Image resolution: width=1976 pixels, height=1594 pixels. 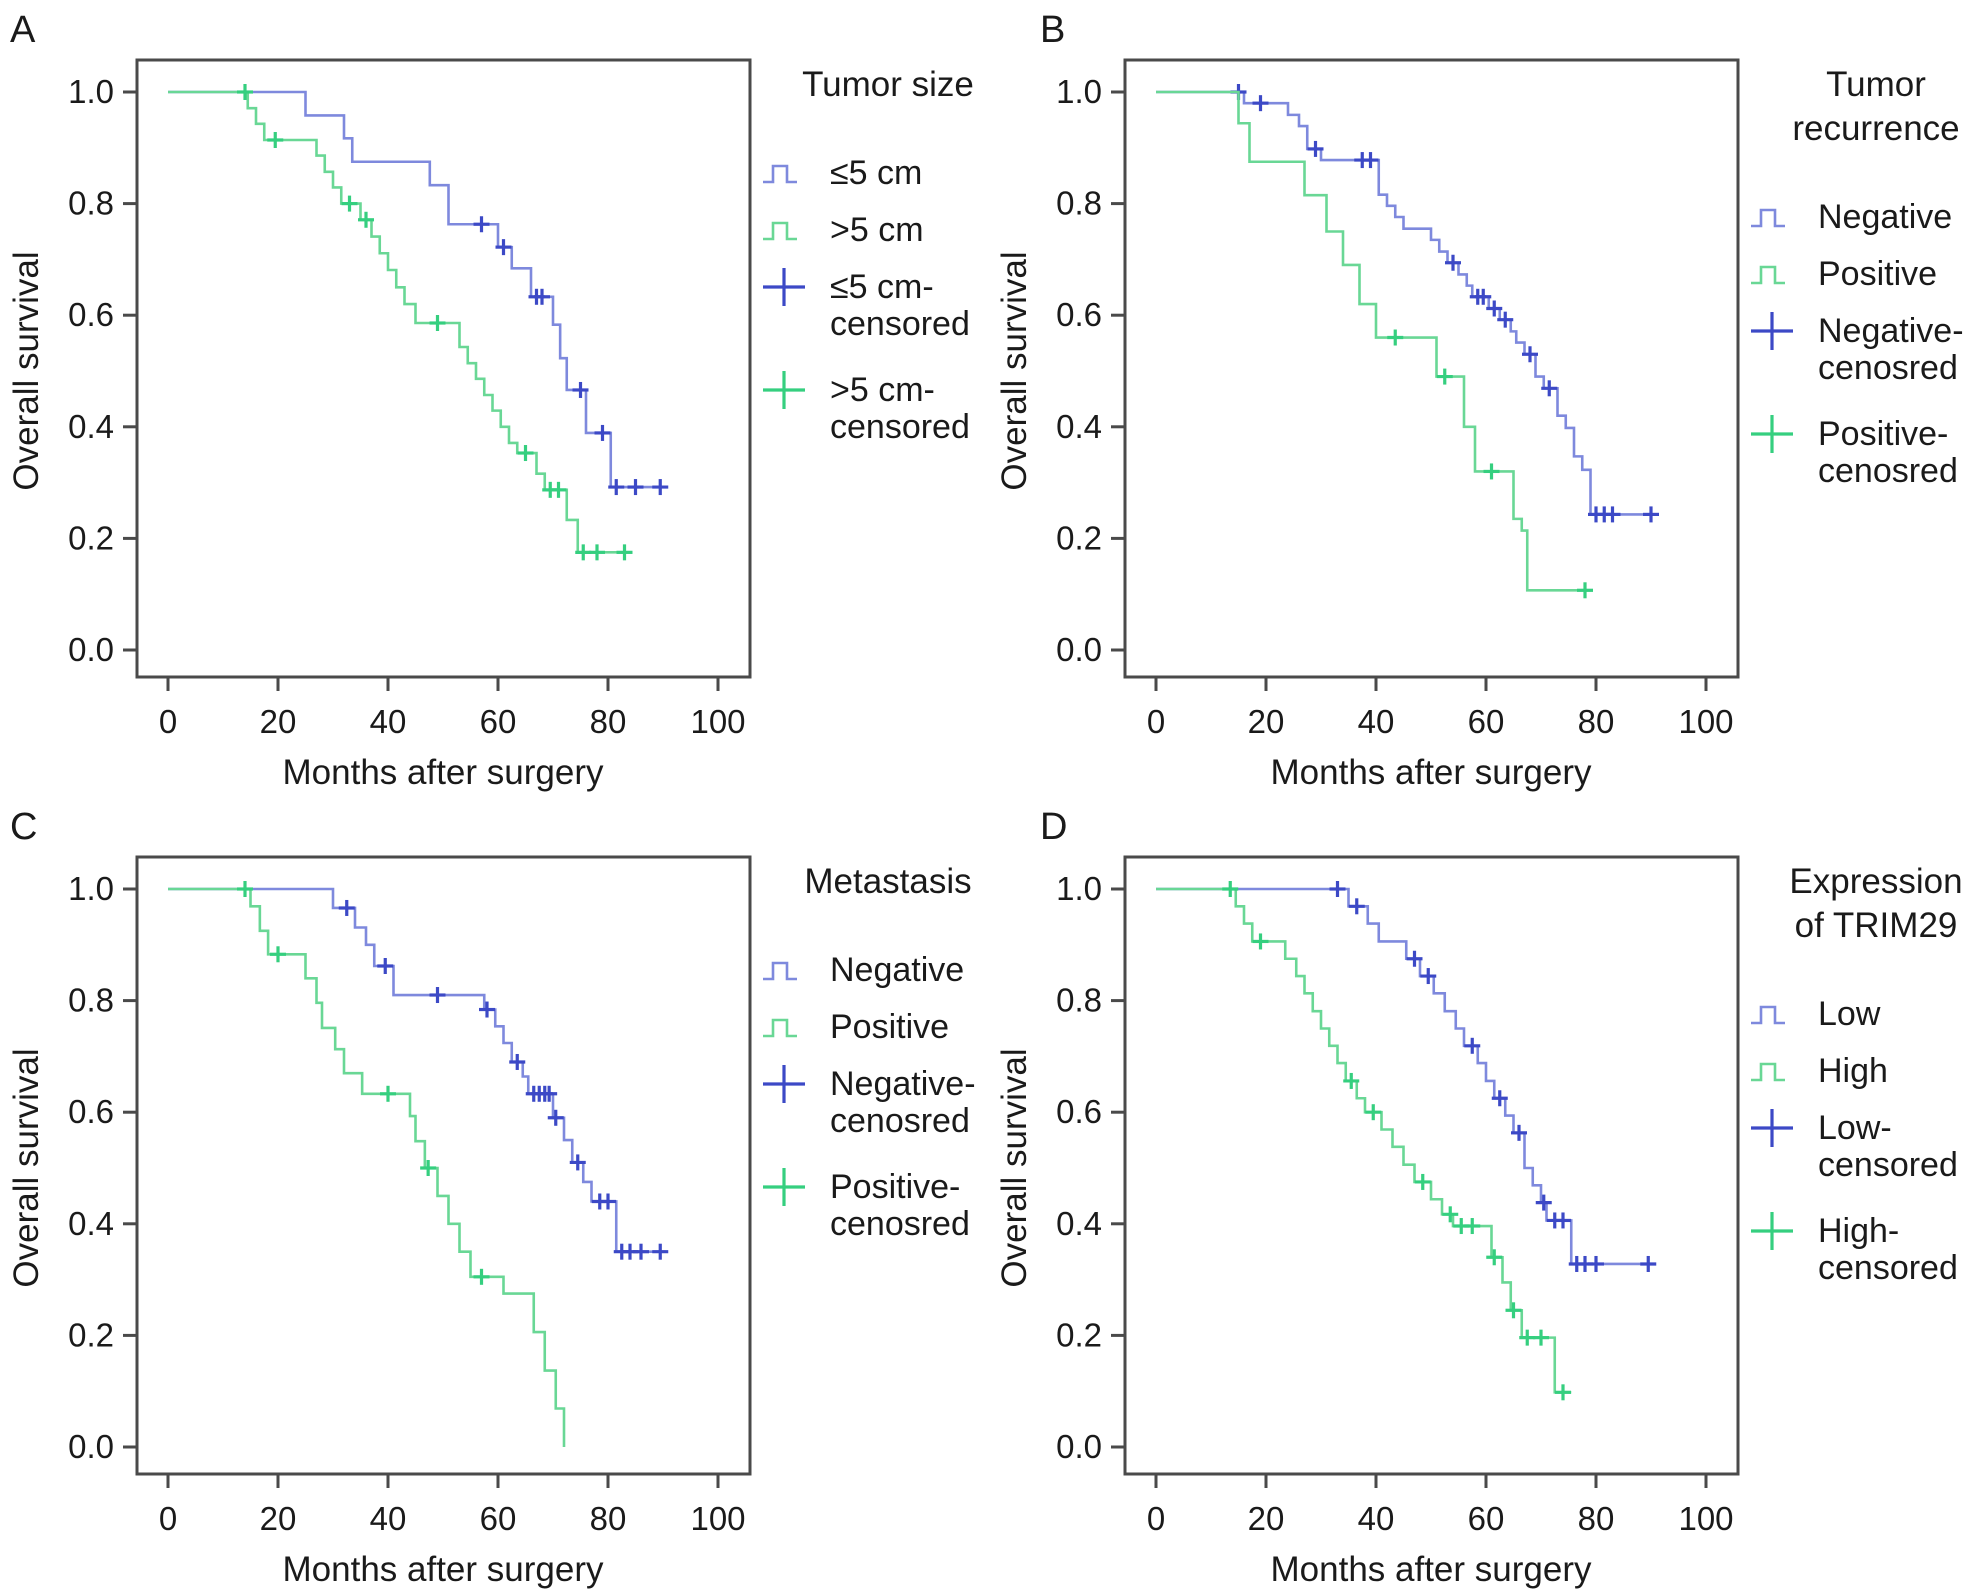 I want to click on legend-title: Metastasis, so click(x=887, y=881).